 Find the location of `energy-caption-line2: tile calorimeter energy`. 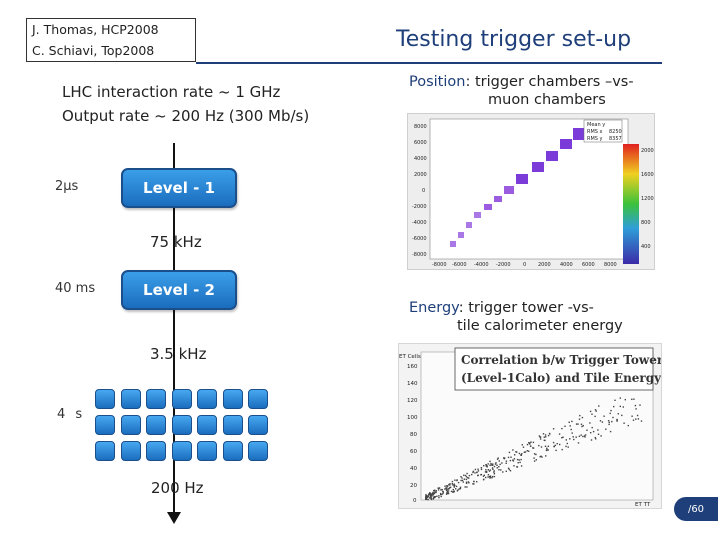

energy-caption-line2: tile calorimeter energy is located at coordinates (540, 326).